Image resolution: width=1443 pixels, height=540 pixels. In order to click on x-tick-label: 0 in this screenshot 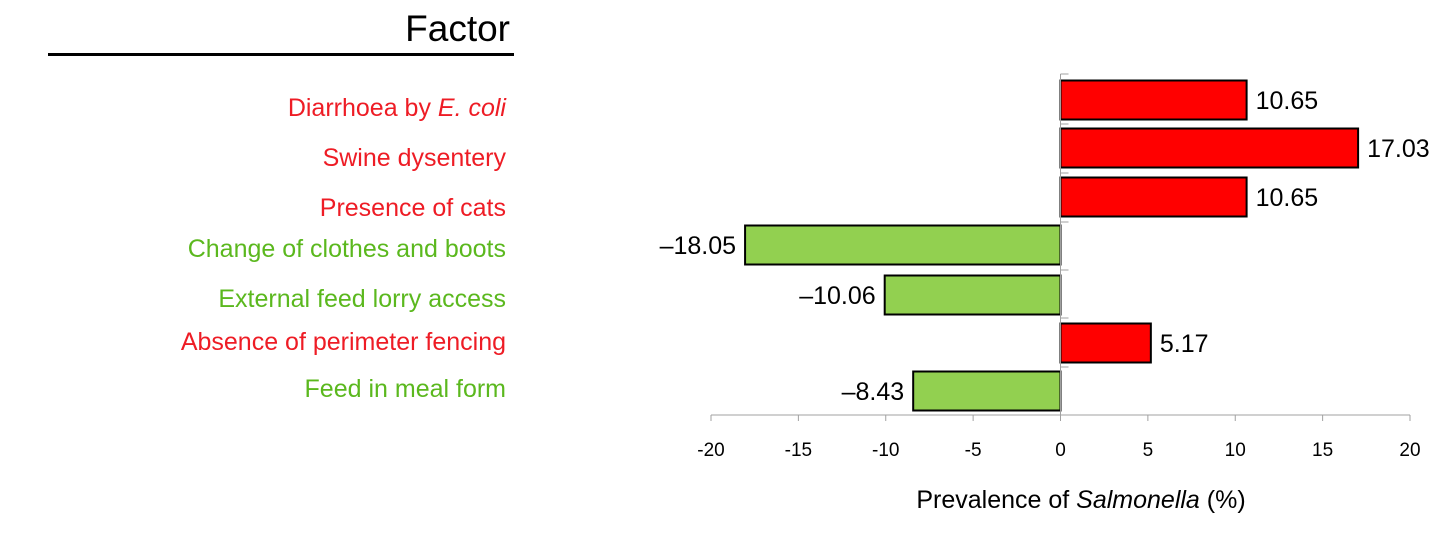, I will do `click(1060, 450)`.